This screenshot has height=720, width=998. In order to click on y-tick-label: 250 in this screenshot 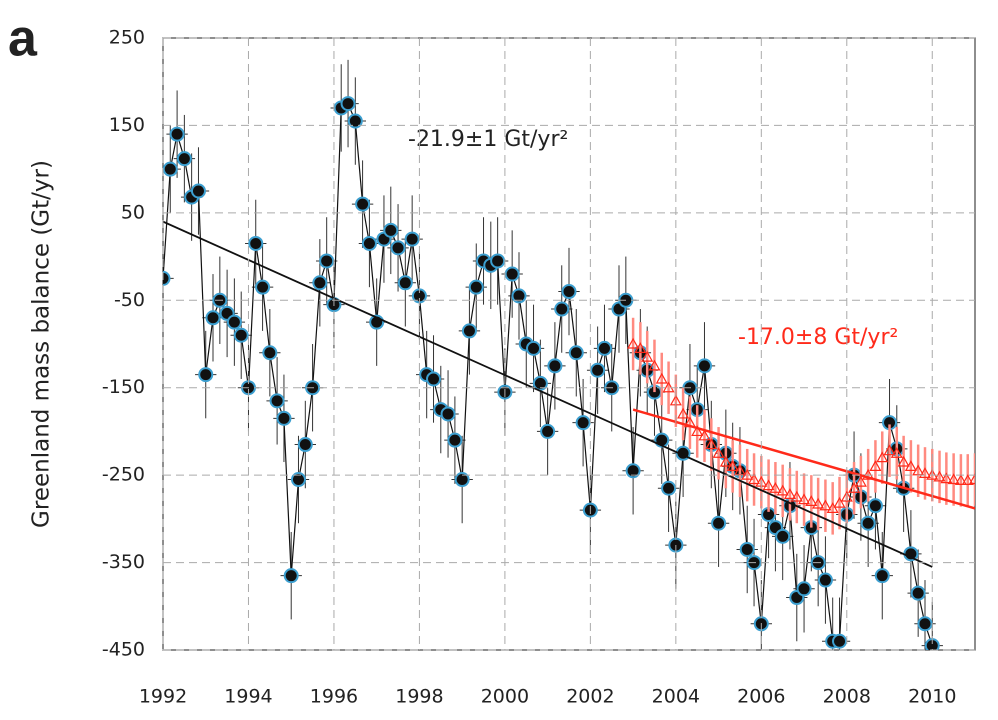, I will do `click(127, 38)`.